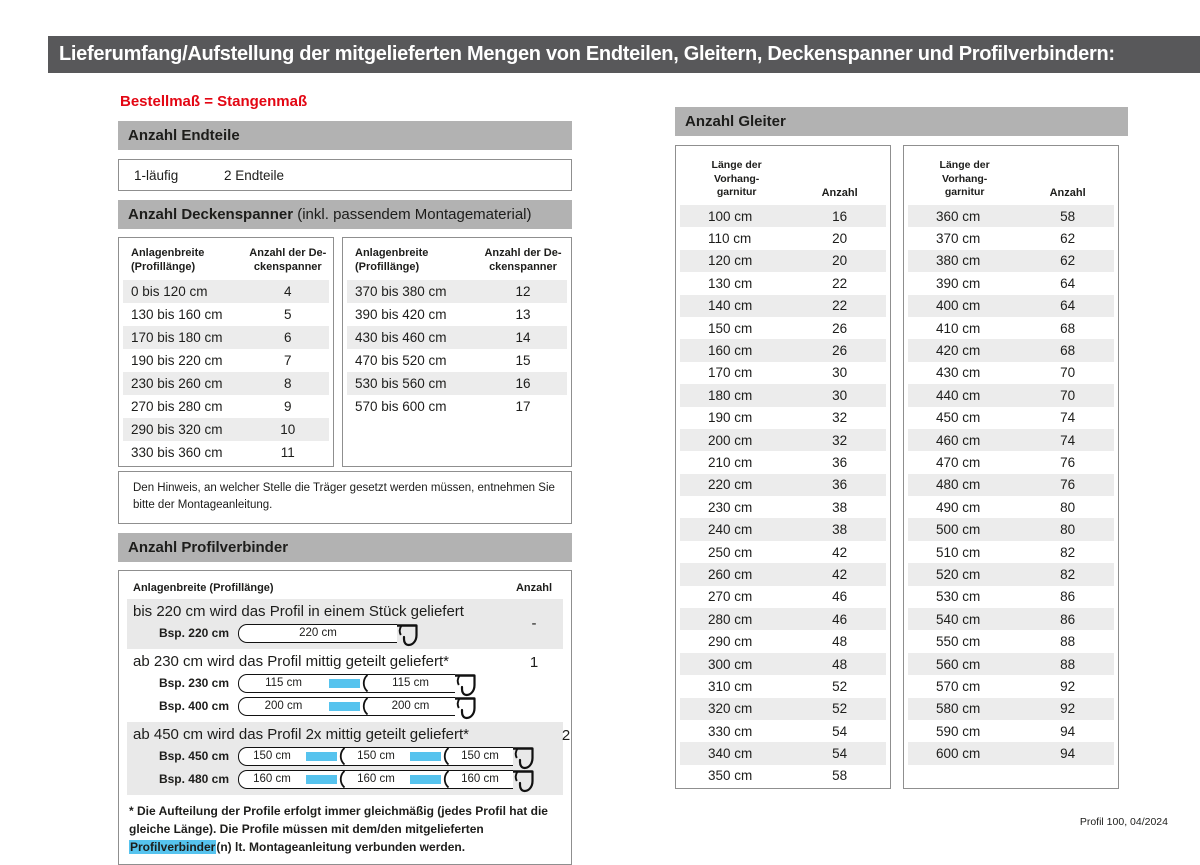 The height and width of the screenshot is (865, 1200). I want to click on count-cell: 16, so click(840, 216).